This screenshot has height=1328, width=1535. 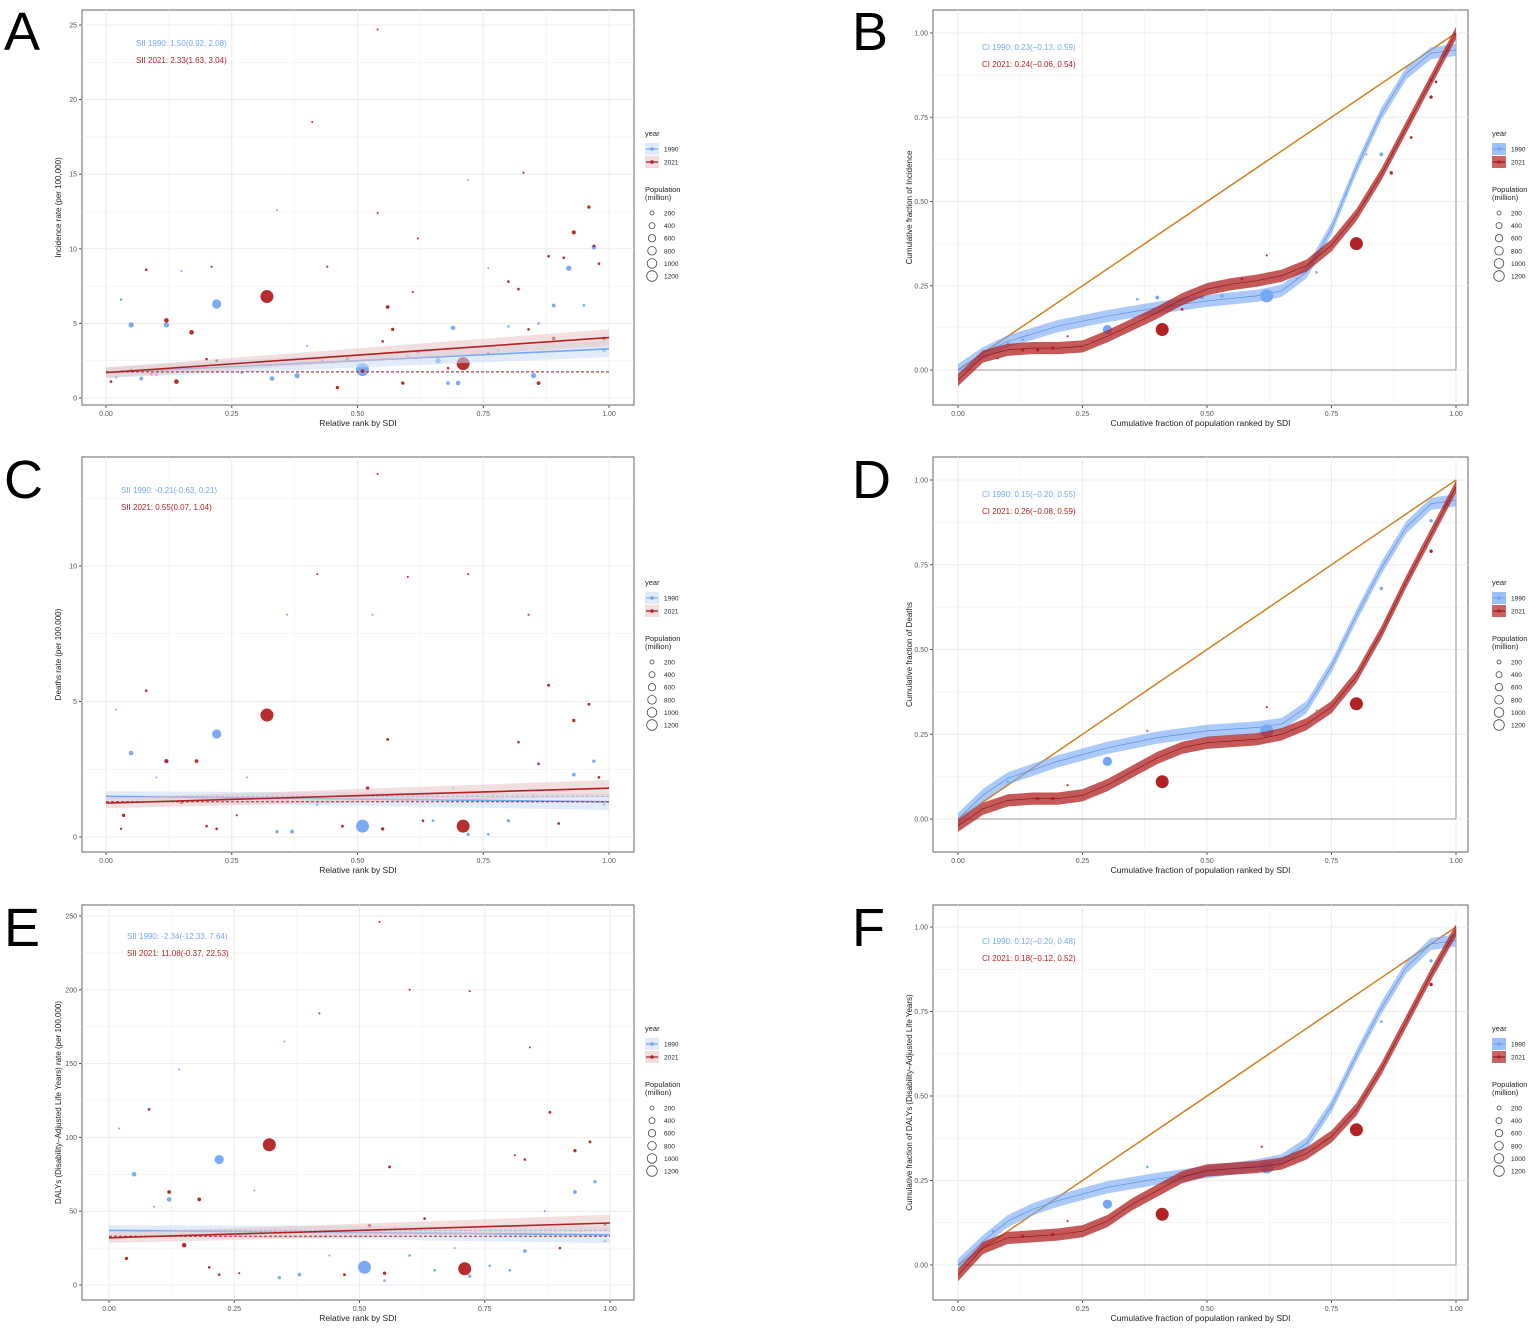 I want to click on y-tick-label: 1.00, so click(x=921, y=928).